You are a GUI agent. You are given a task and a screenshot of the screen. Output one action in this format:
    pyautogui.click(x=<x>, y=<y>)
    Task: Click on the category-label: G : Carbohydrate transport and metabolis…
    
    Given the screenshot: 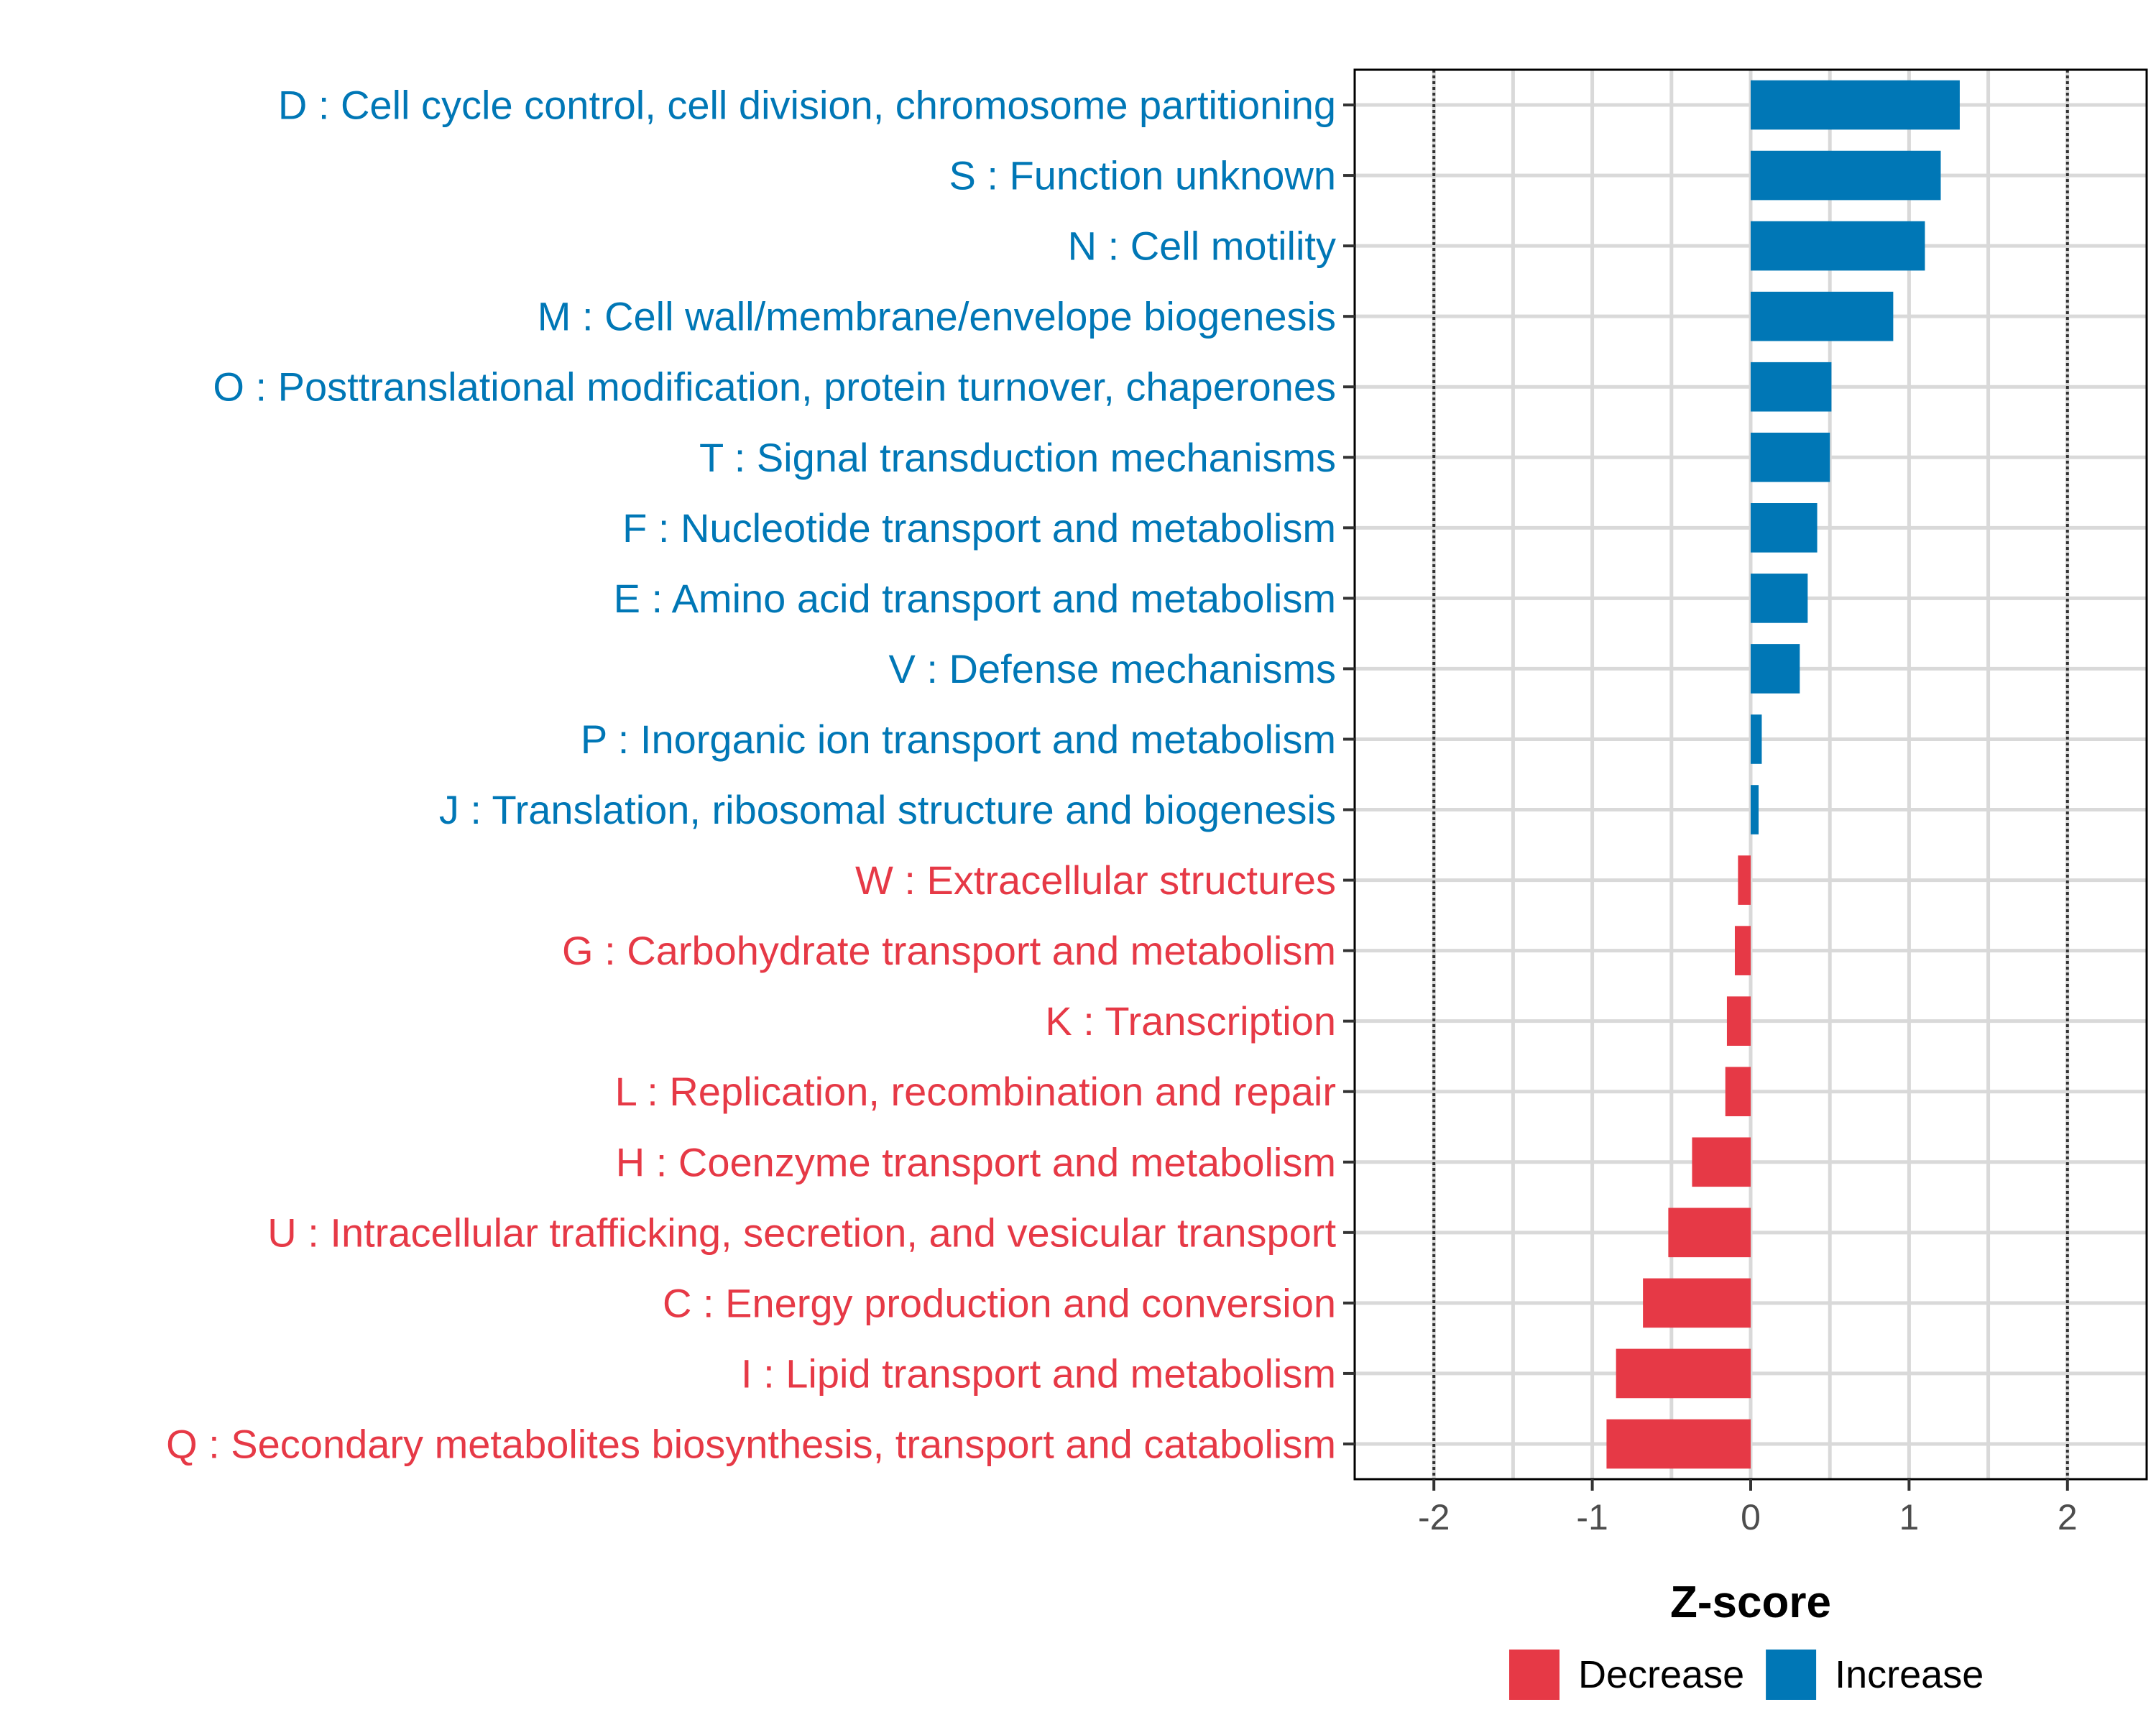 What is the action you would take?
    pyautogui.click(x=949, y=950)
    